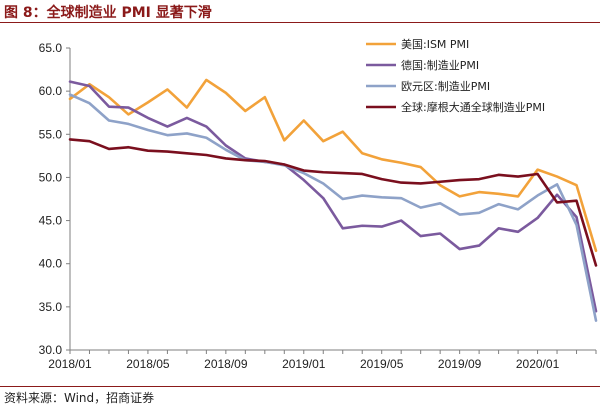 The height and width of the screenshot is (407, 600). I want to click on legend-label-3: 欧元区:制造业PMI, so click(445, 86).